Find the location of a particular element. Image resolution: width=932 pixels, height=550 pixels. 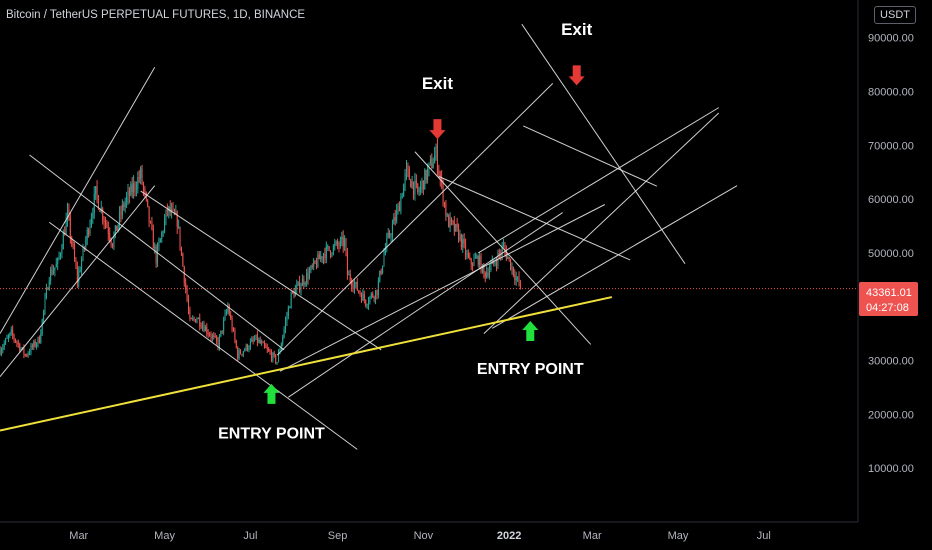

x-tick-label: Mar is located at coordinates (78, 536).